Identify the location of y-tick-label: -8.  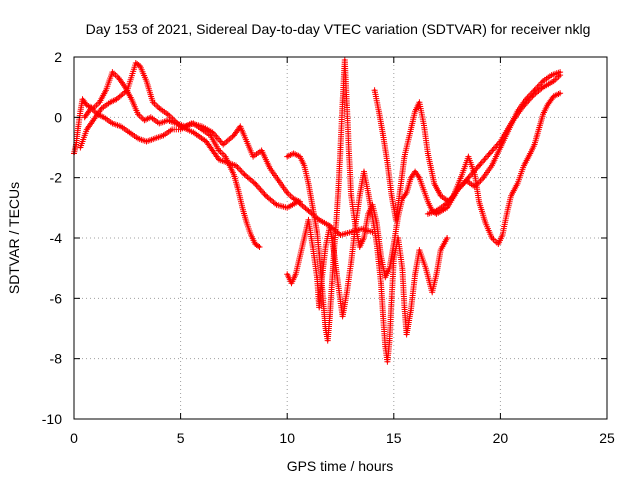
(56, 359).